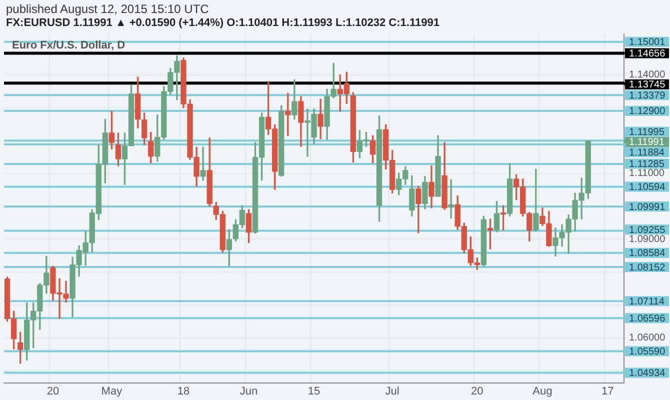  What do you see at coordinates (314, 391) in the screenshot?
I see `x-tick-label: 15` at bounding box center [314, 391].